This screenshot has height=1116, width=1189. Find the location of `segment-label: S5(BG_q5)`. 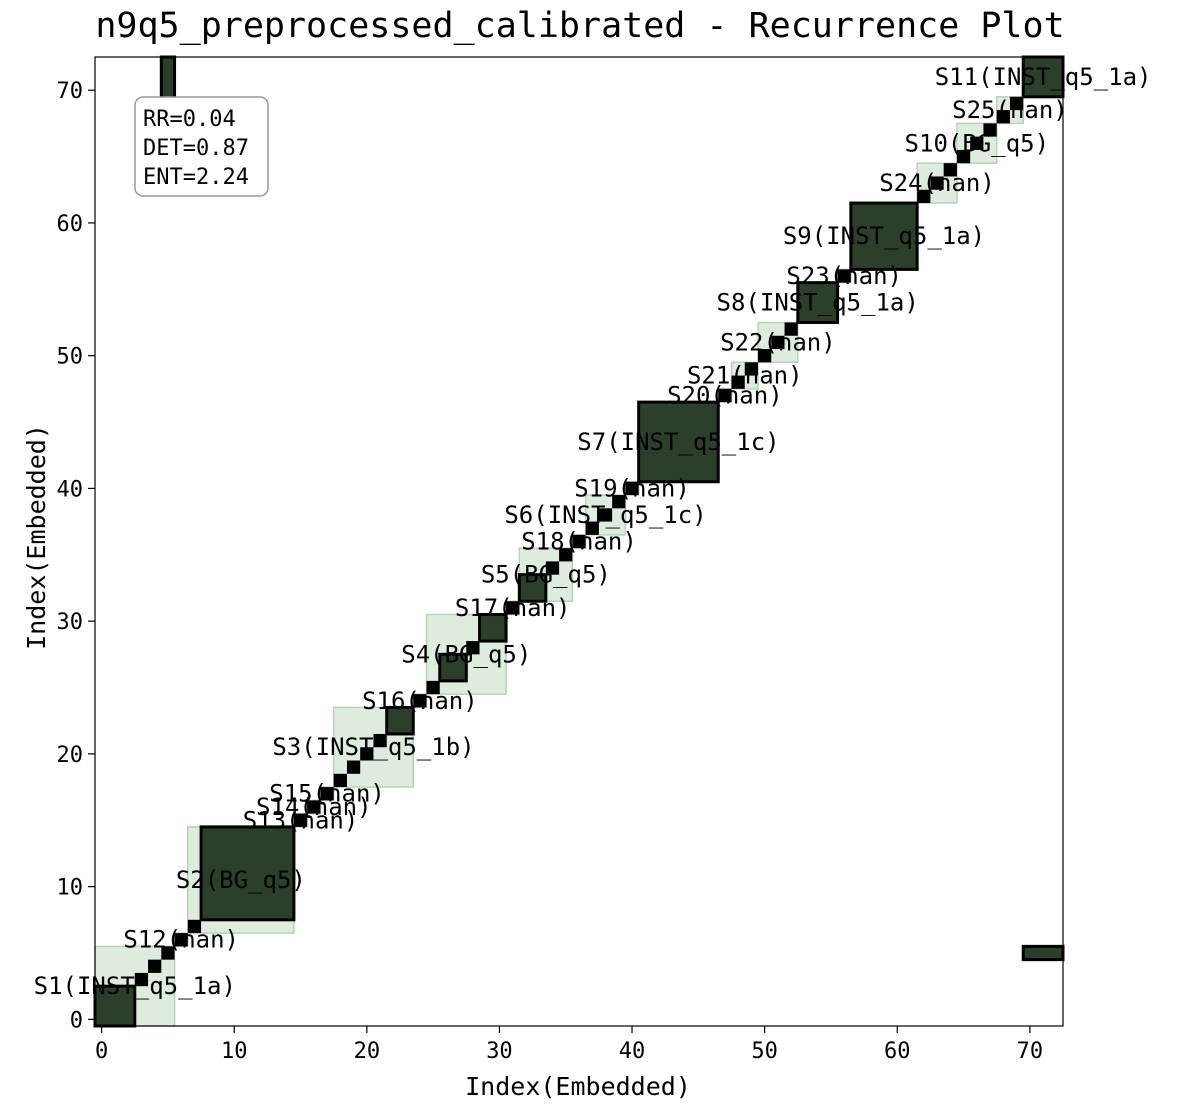

segment-label: S5(BG_q5) is located at coordinates (546, 575).